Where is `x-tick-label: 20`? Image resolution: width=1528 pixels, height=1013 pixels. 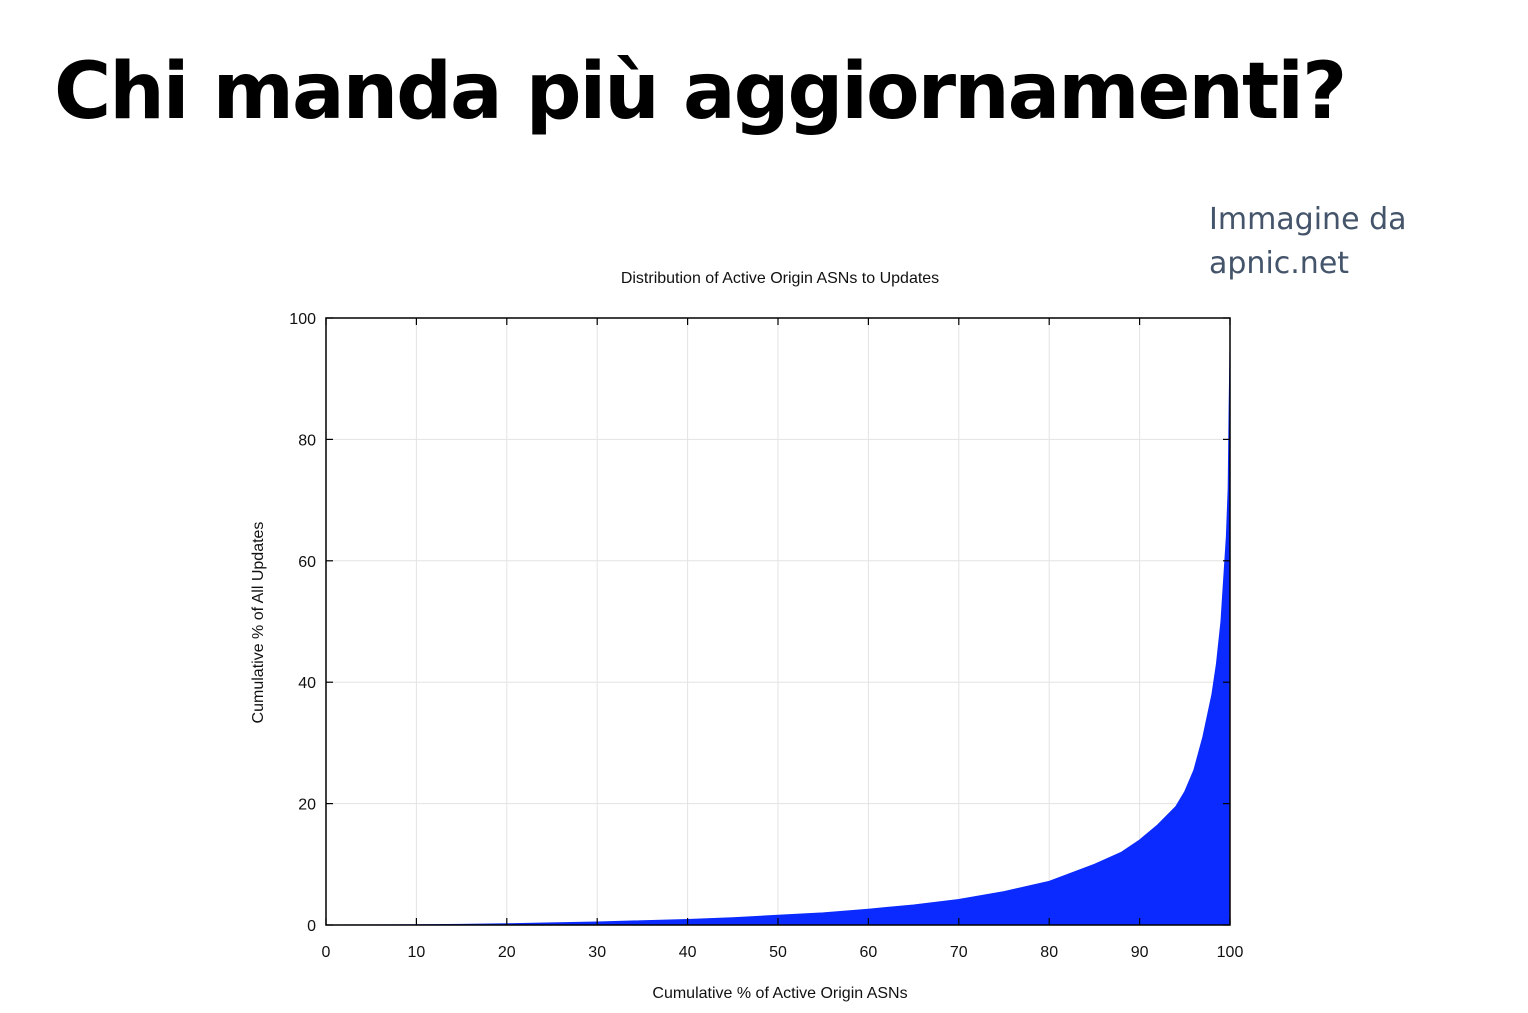
x-tick-label: 20 is located at coordinates (507, 952).